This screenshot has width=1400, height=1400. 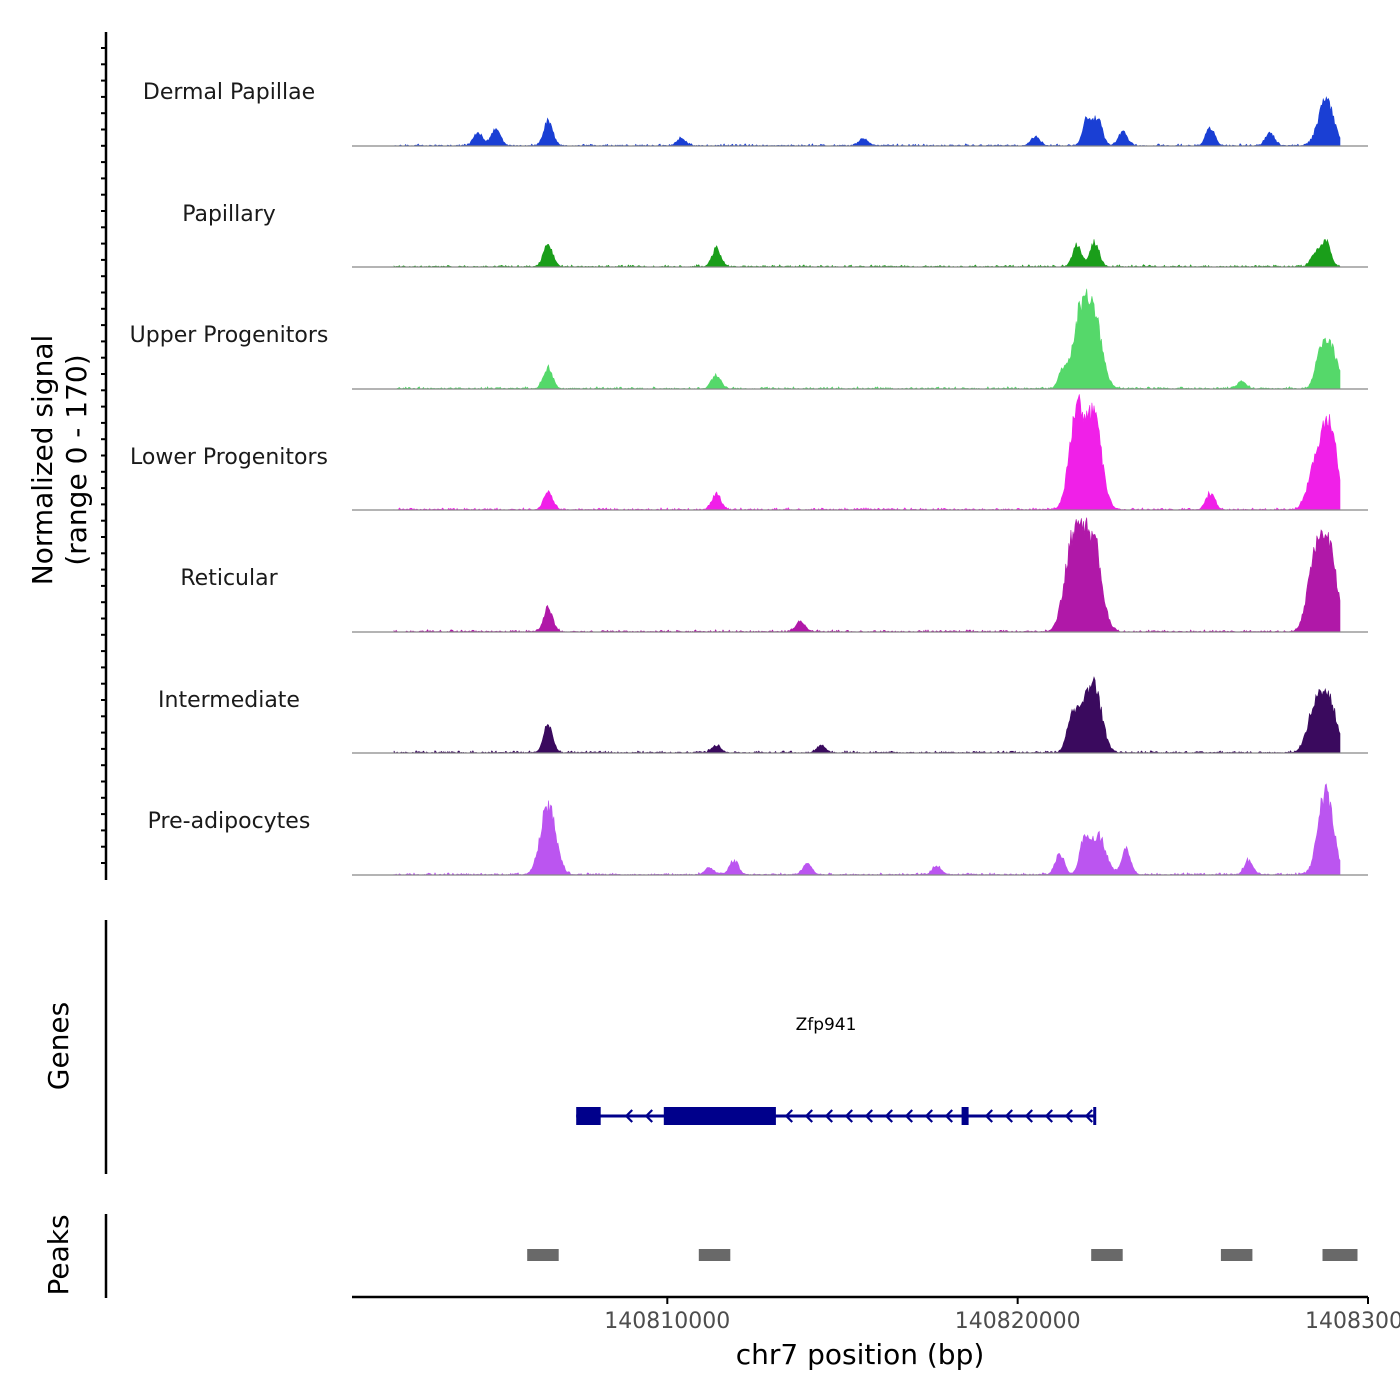 What do you see at coordinates (42, 460) in the screenshot?
I see `y-axis-title-main: Normalized signal` at bounding box center [42, 460].